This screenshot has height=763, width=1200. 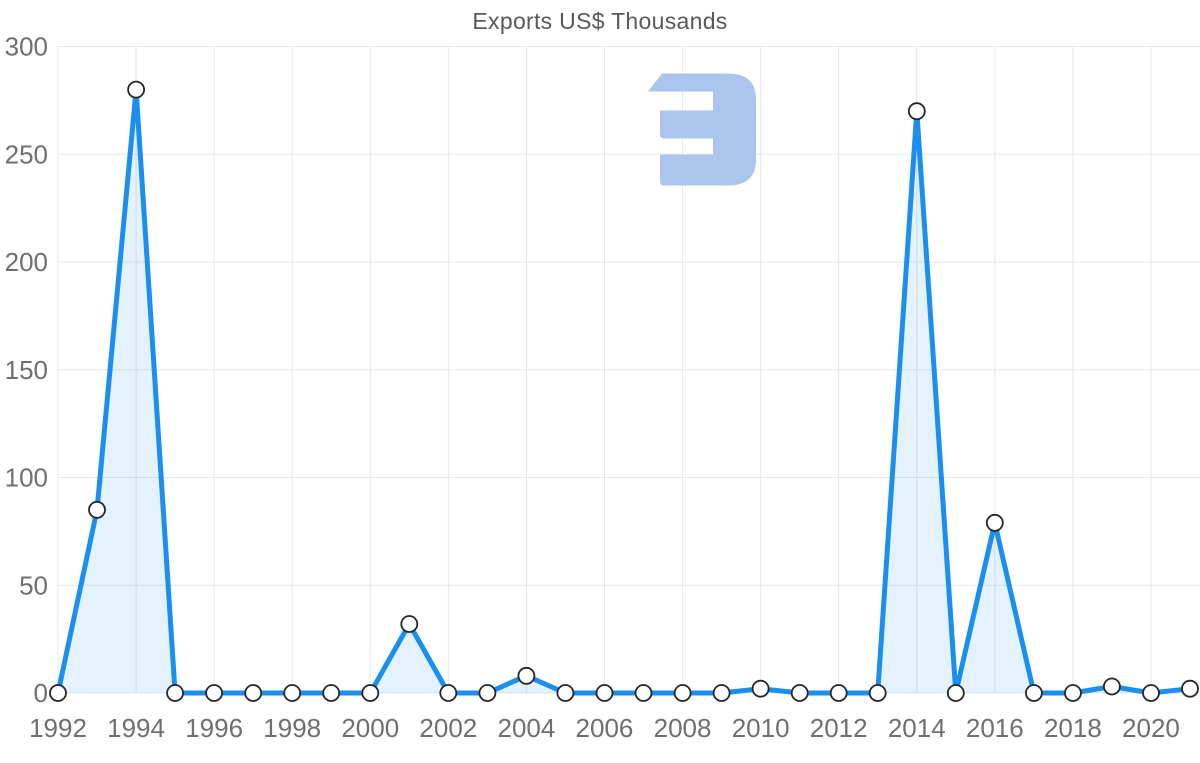 I want to click on y-tick-label: 150, so click(x=26, y=370).